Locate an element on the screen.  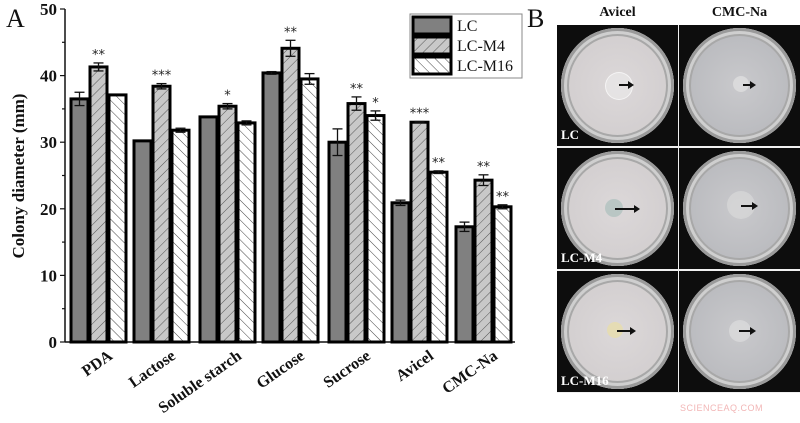
watermark: SCIENCEAQ.COM is located at coordinates (722, 408).